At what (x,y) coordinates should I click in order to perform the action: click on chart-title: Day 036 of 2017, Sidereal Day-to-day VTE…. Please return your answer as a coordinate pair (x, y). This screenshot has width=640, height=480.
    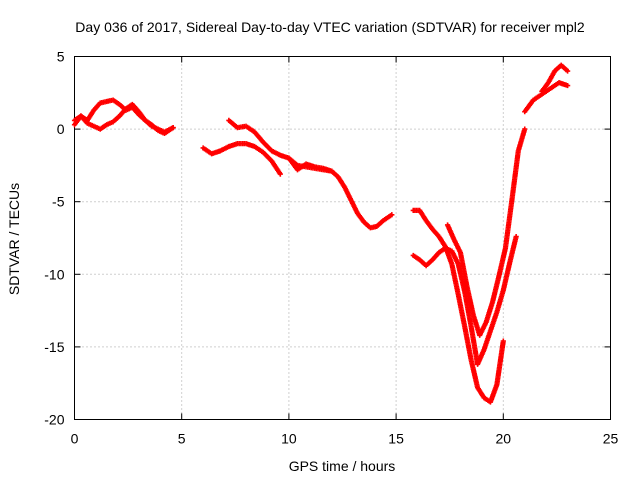
    Looking at the image, I should click on (330, 27).